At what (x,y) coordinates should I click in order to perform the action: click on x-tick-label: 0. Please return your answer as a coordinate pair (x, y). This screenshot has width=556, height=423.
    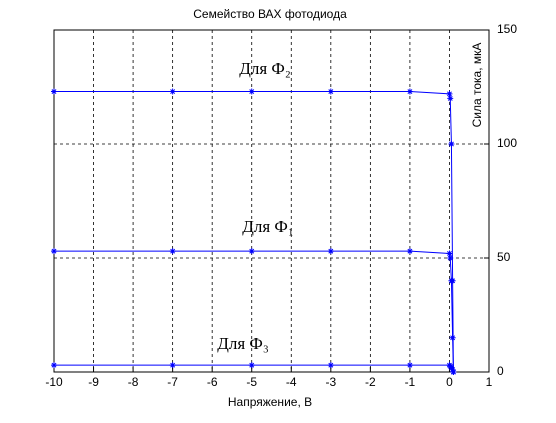
    Looking at the image, I should click on (449, 382).